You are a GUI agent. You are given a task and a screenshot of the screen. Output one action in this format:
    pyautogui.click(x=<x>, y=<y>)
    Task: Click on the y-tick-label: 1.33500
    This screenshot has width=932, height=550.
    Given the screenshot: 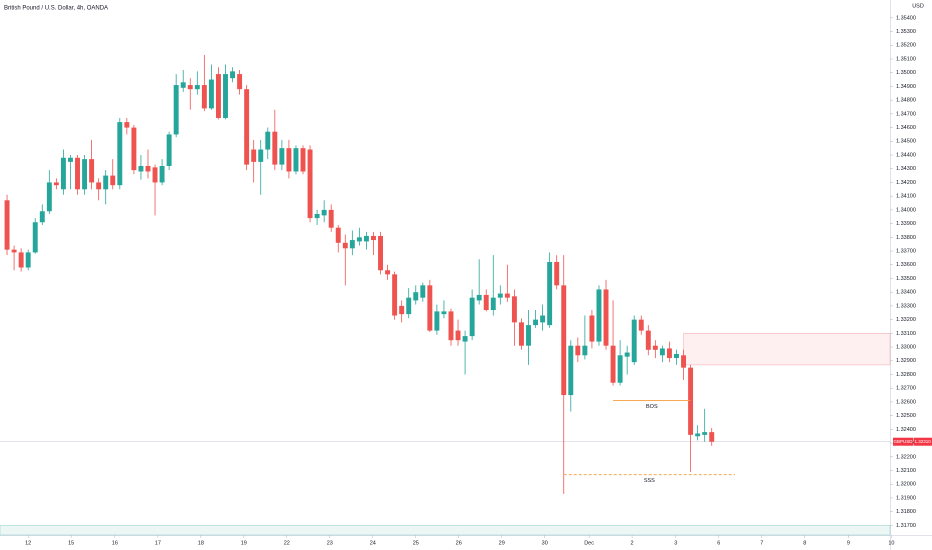 What is the action you would take?
    pyautogui.click(x=906, y=279)
    